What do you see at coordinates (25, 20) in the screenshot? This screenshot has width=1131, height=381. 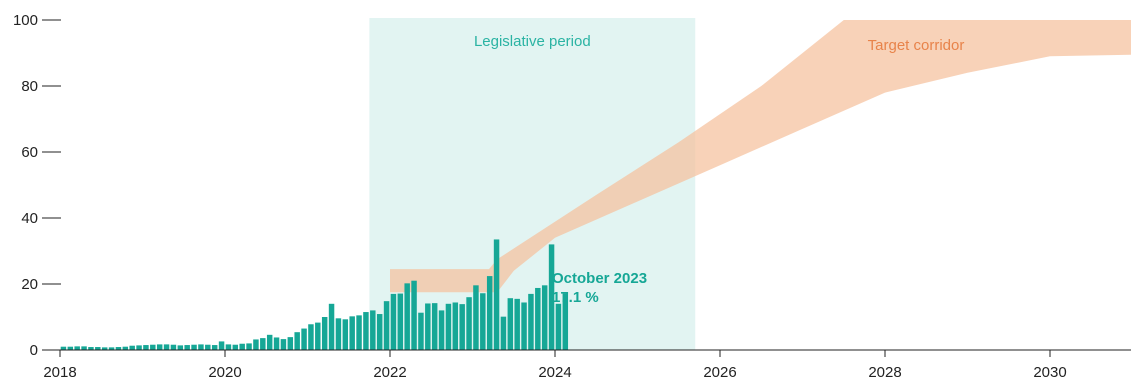 I see `y-tick-label: 100` at bounding box center [25, 20].